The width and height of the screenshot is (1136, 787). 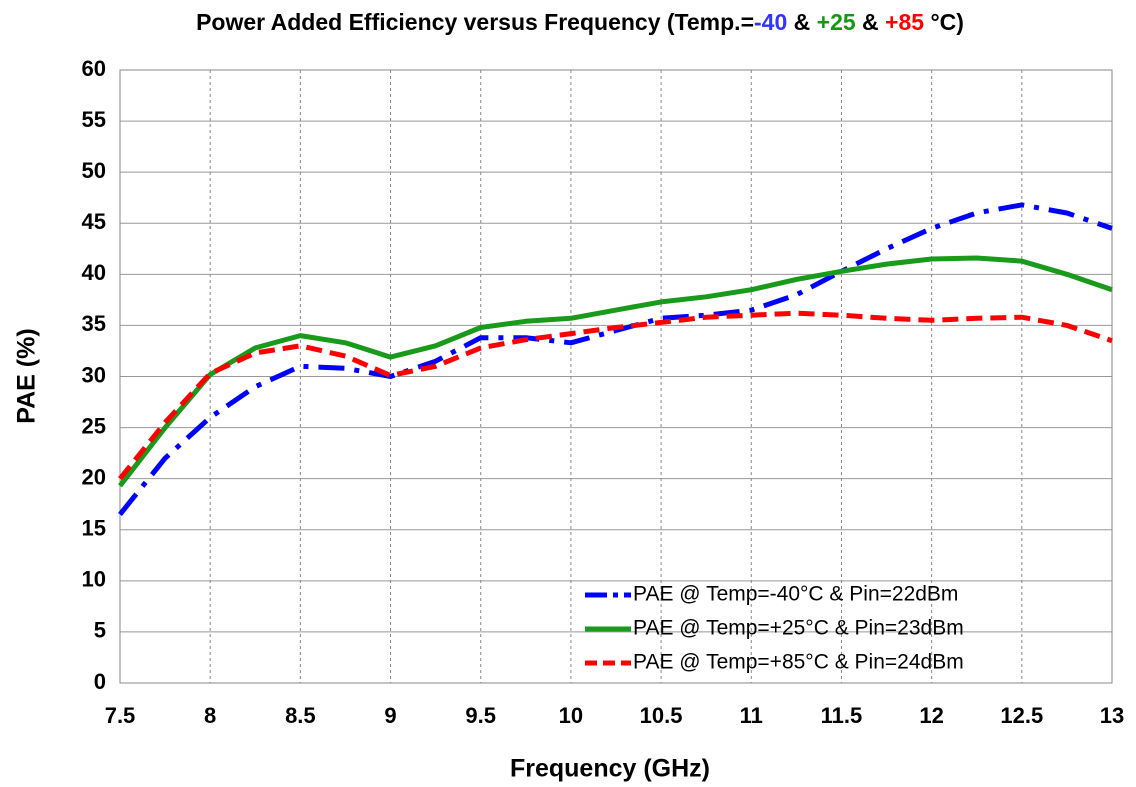 I want to click on y-tick-label: 15, so click(x=94, y=528).